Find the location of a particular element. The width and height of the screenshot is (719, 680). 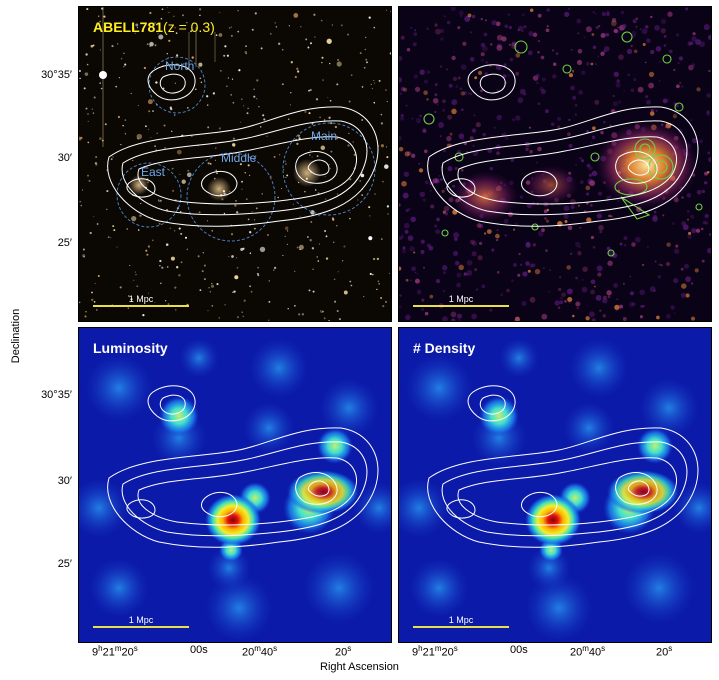

dec-tick-lower-30: 30′ is located at coordinates (64, 481).